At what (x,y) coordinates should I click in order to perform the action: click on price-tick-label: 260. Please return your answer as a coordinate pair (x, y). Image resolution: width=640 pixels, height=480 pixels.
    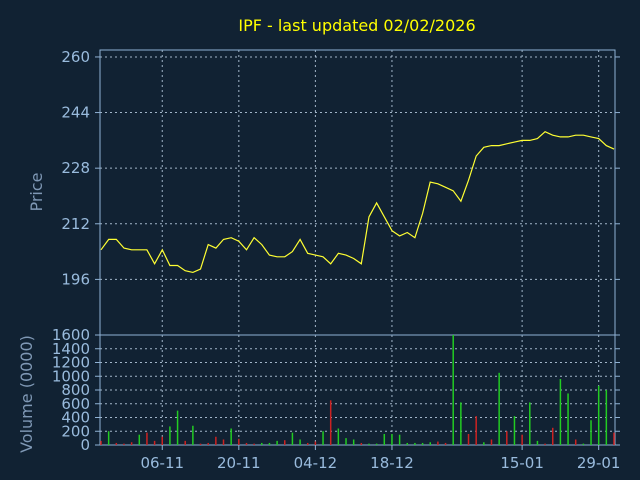
    Looking at the image, I should click on (75, 57).